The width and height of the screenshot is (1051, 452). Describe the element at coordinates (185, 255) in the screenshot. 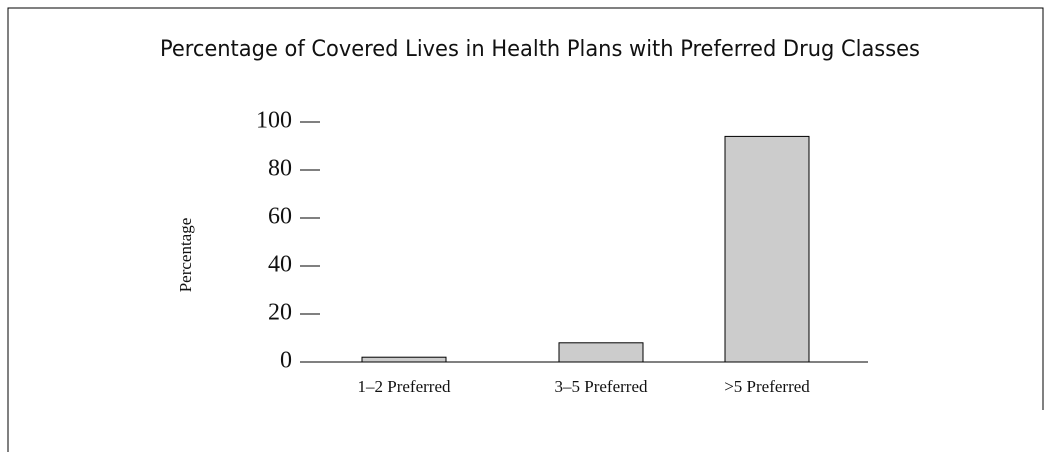

I see `y-axis-label: Percentage` at that location.